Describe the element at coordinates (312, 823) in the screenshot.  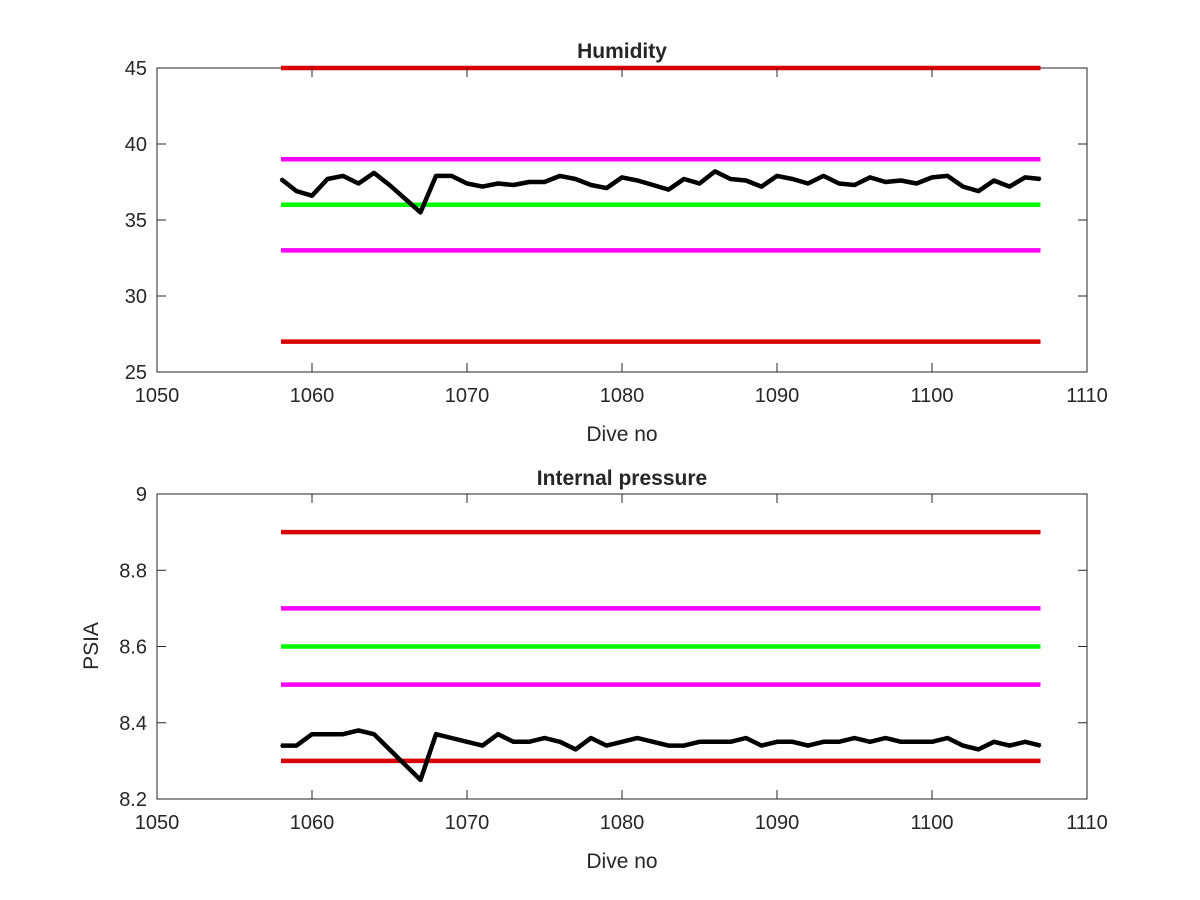
I see `pressure-x-tick-label: 1060` at that location.